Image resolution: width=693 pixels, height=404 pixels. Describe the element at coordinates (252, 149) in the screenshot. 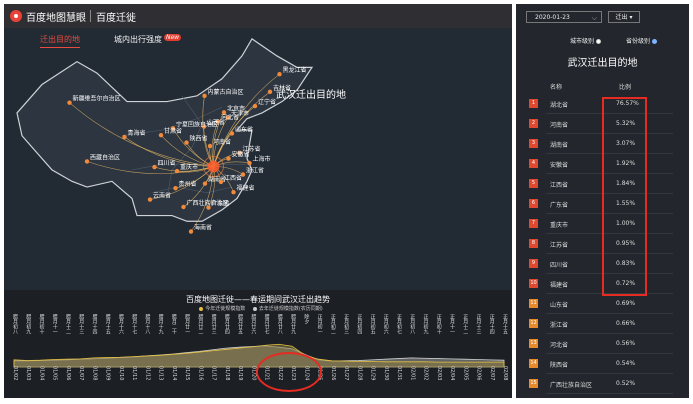

I see `city-label: 江苏省` at that location.